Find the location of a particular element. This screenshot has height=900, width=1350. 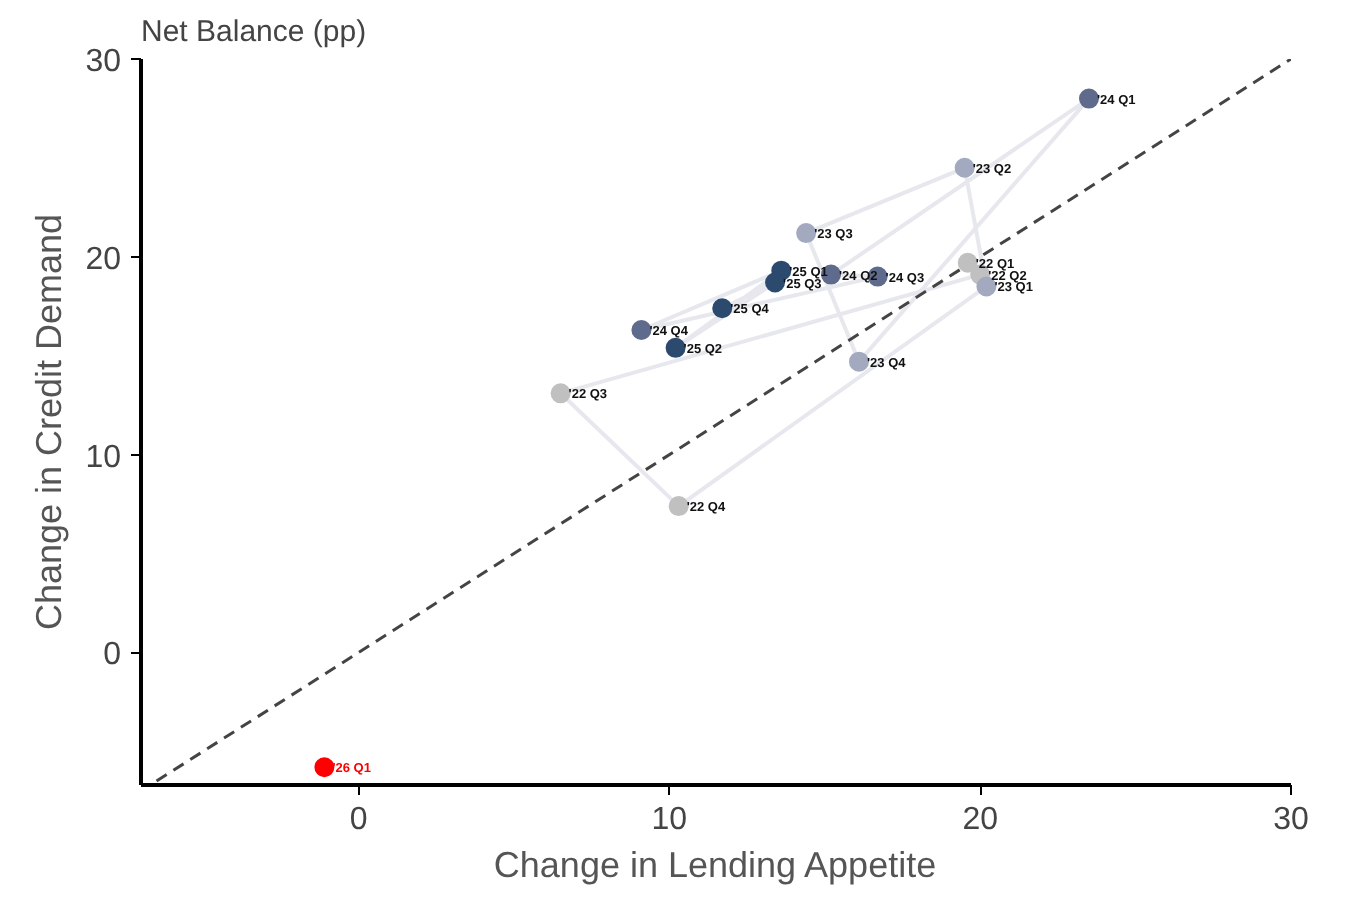

y-axis-title: Change in Credit Demand is located at coordinates (49, 422).